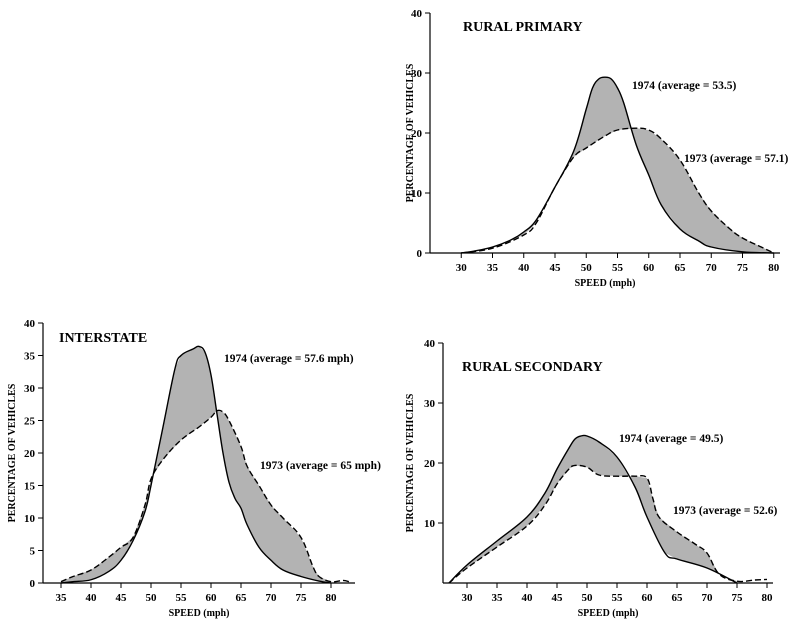  What do you see at coordinates (33, 584) in the screenshot?
I see `interstate-y-tick-label: 0` at bounding box center [33, 584].